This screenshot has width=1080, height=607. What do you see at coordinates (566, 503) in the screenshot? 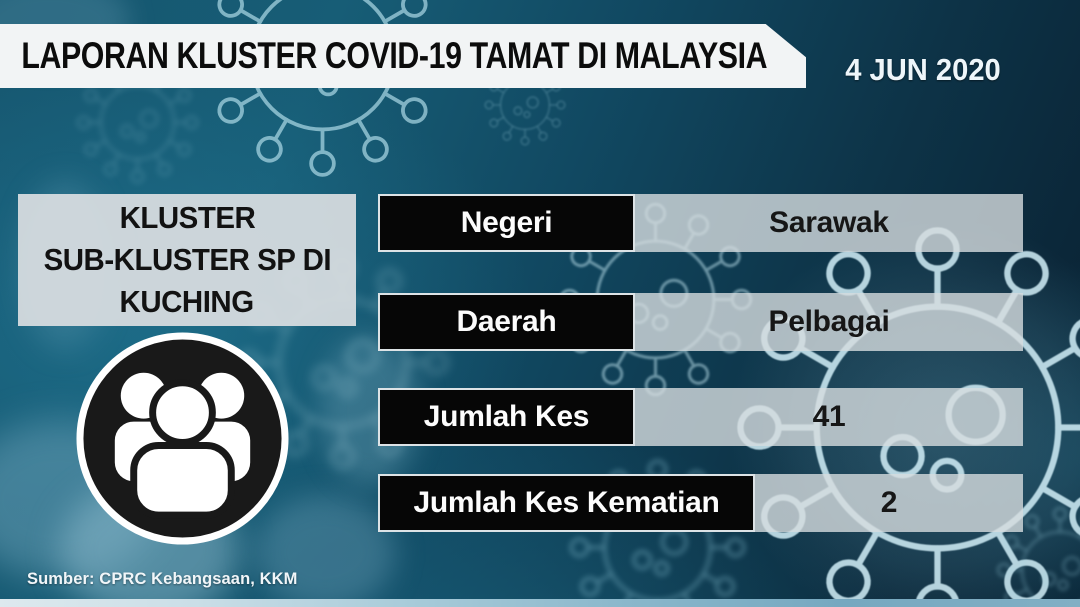
I see `row-label: Jumlah Kes Kematian` at bounding box center [566, 503].